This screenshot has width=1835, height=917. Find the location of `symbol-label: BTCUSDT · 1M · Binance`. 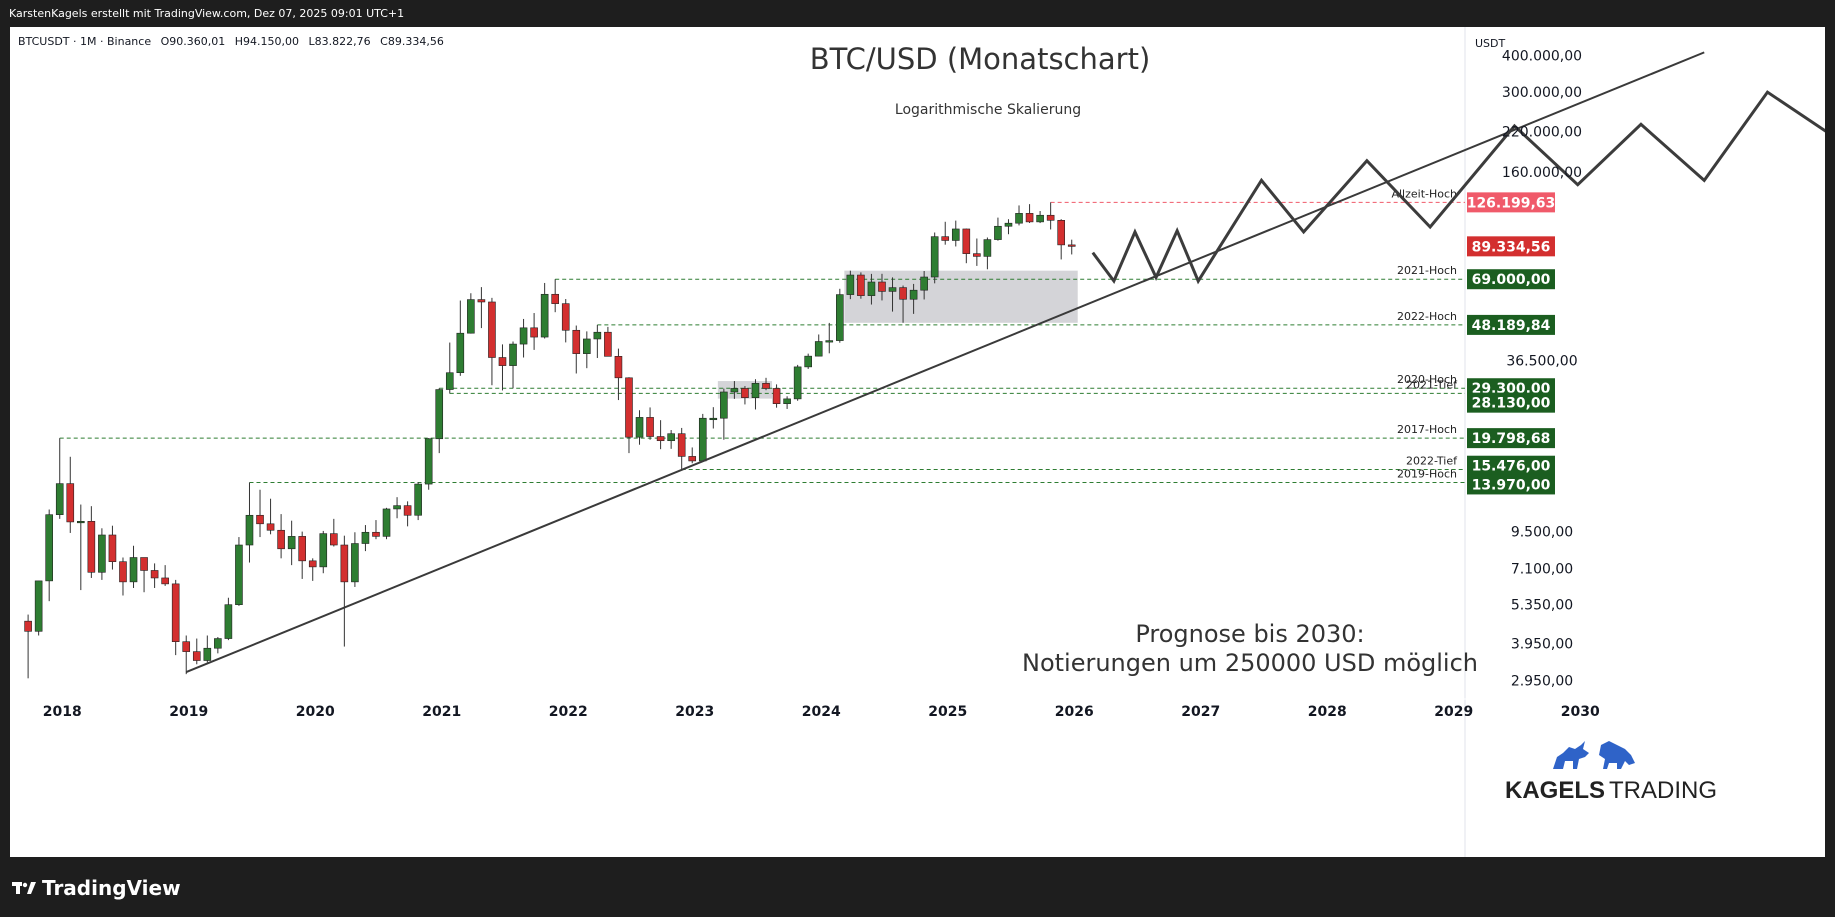

symbol-label: BTCUSDT · 1M · Binance is located at coordinates (85, 41).